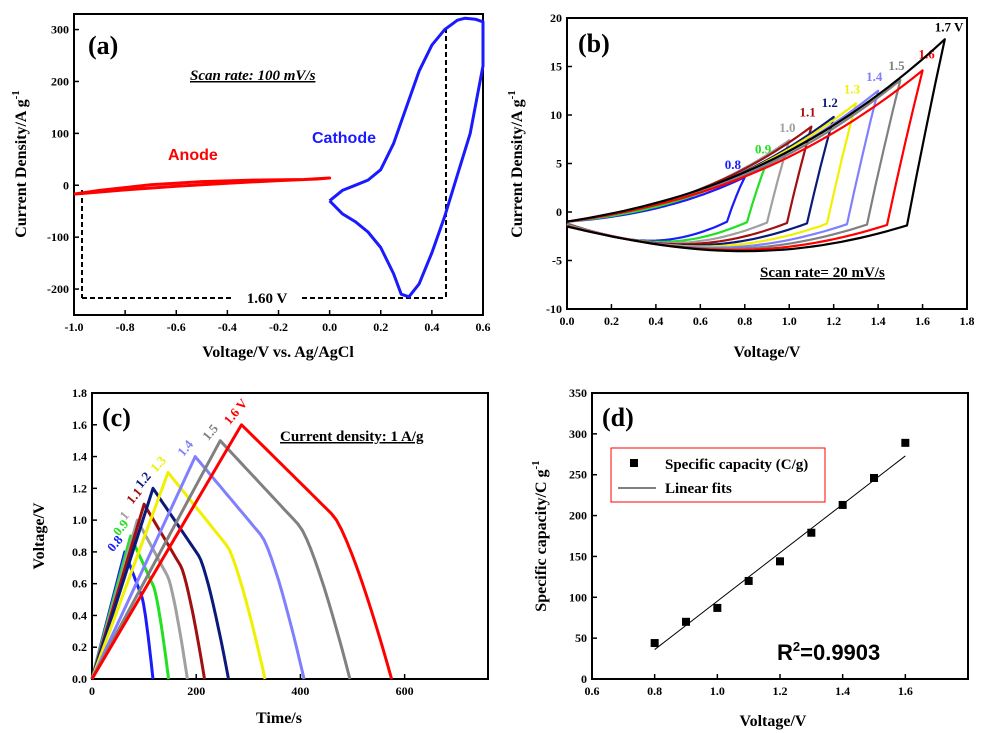  What do you see at coordinates (267, 299) in the screenshot?
I see `window-label: 1.60 V` at bounding box center [267, 299].